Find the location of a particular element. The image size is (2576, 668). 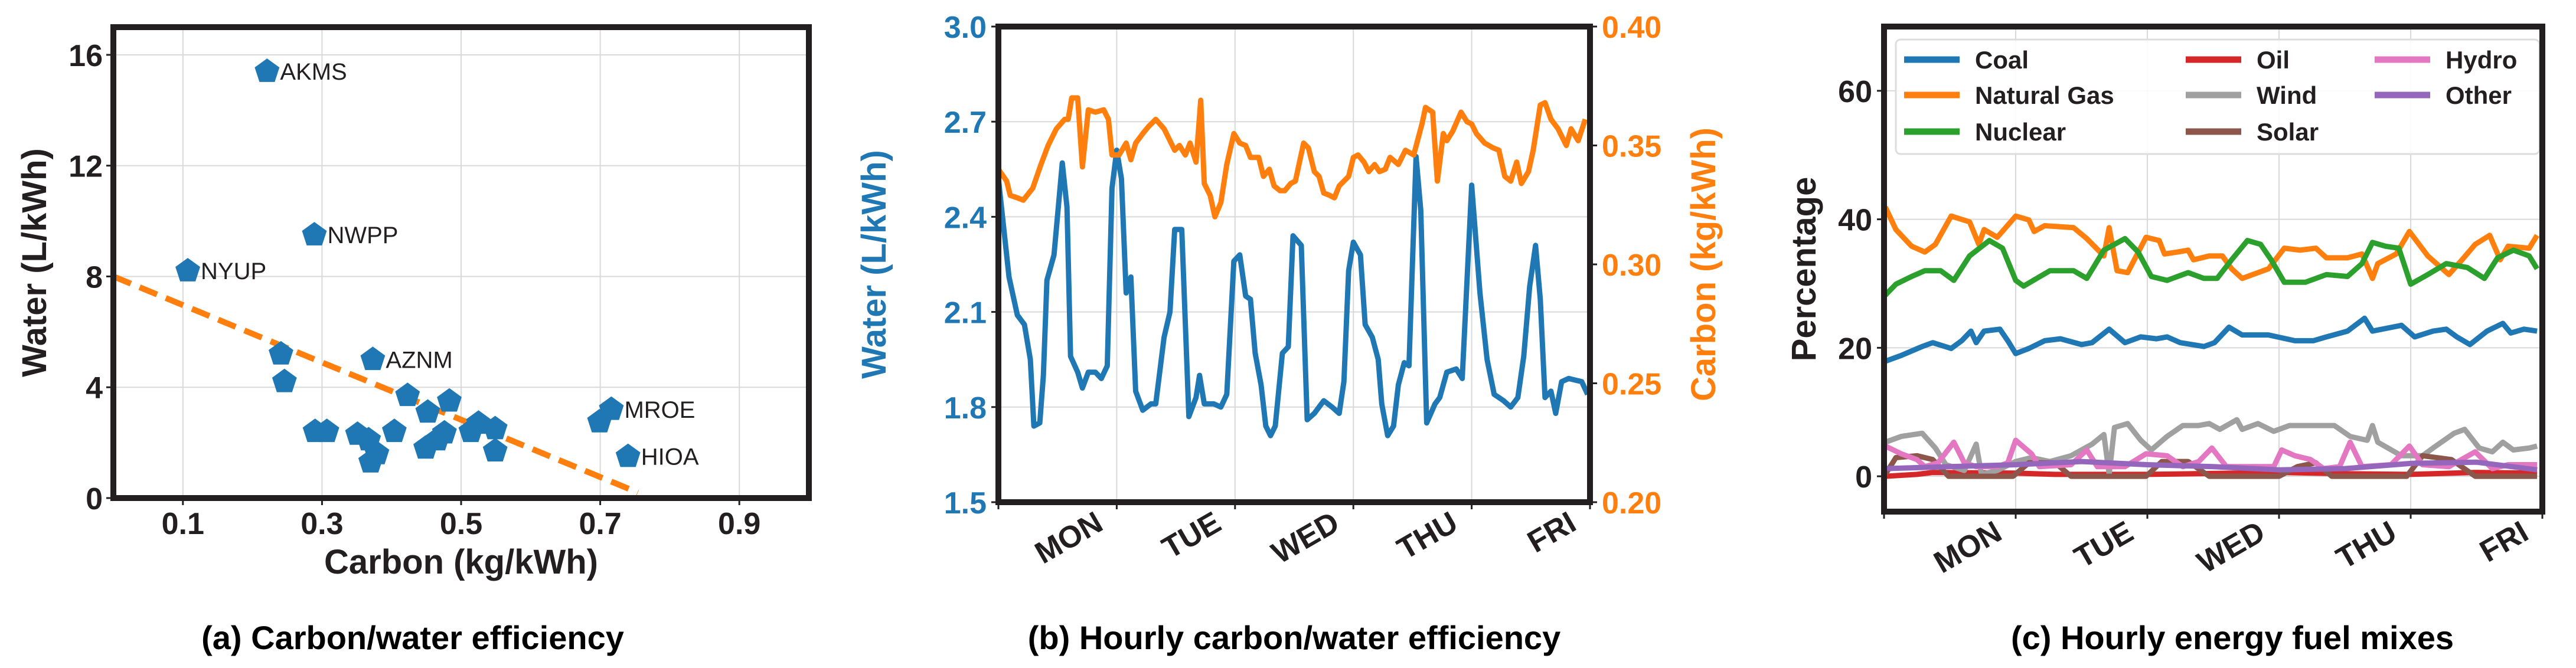

caption-c: (c) Hourly energy fuel mixes is located at coordinates (2232, 637).